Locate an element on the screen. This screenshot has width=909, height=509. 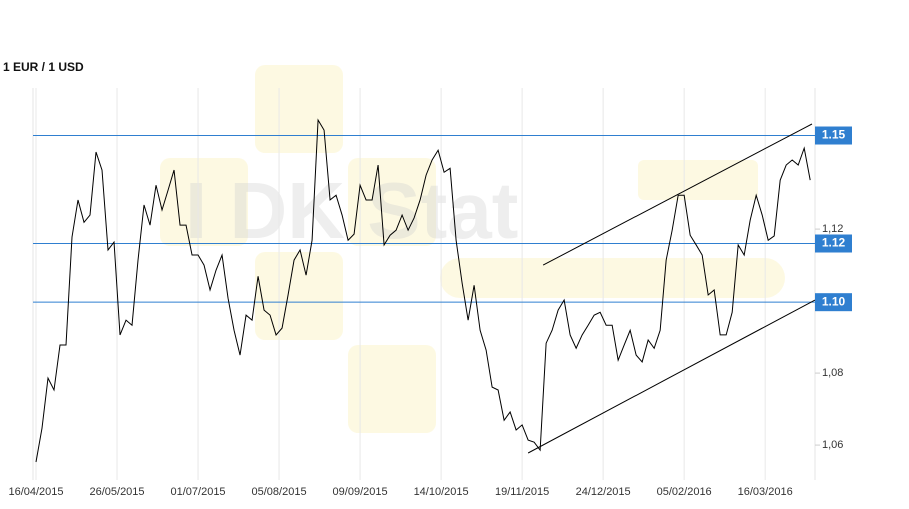
x-tick-label: 19/11/2015 is located at coordinates (522, 492).